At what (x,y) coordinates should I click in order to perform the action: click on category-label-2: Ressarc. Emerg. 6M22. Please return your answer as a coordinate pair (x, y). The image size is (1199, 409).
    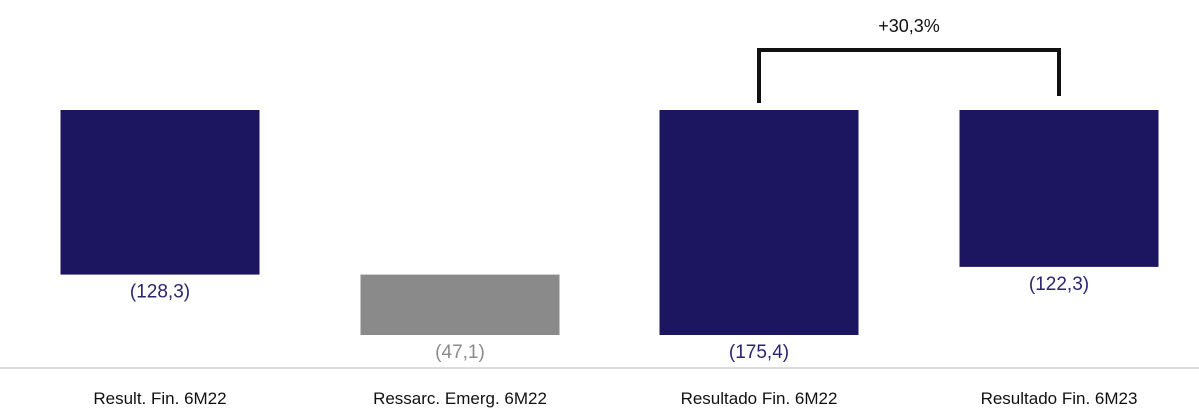
    Looking at the image, I should click on (460, 398).